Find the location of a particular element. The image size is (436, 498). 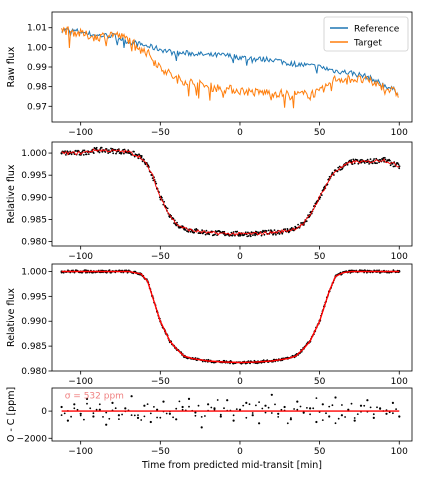

y-tick-label: 1.000 is located at coordinates (34, 154).